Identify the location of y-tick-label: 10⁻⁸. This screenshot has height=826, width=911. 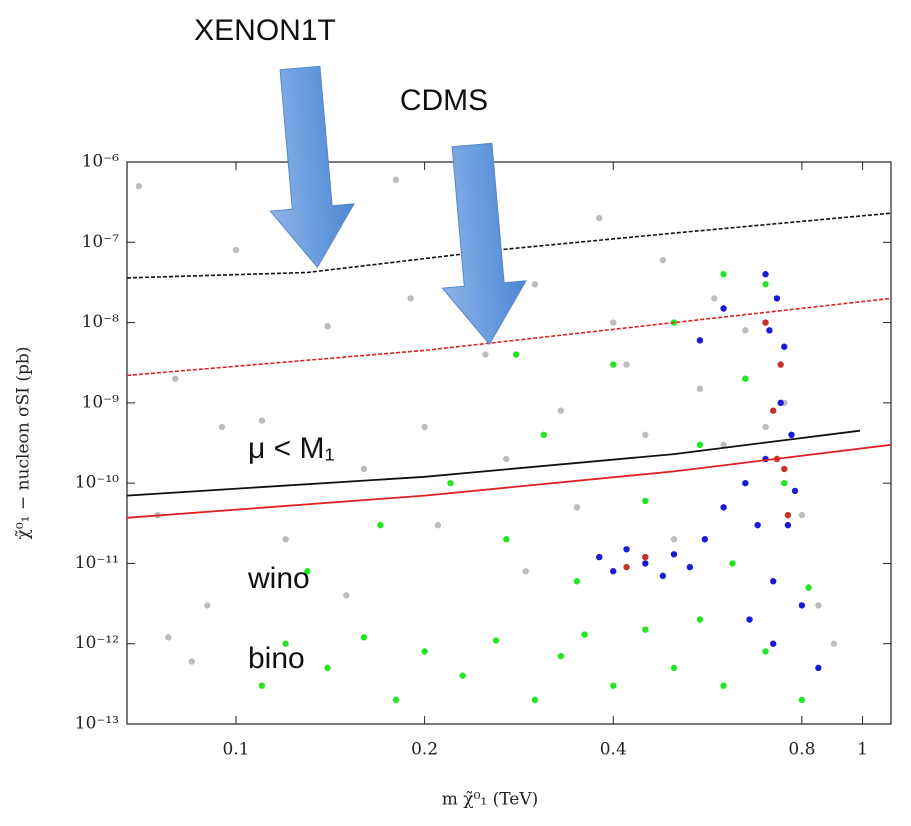
(101, 322).